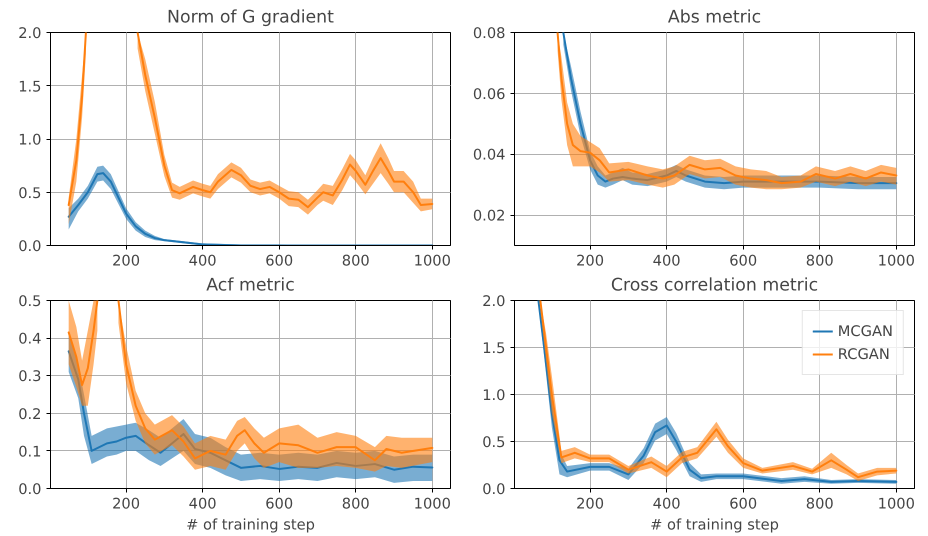 The height and width of the screenshot is (536, 928). What do you see at coordinates (30, 339) in the screenshot?
I see `y-tick-label: 0.4` at bounding box center [30, 339].